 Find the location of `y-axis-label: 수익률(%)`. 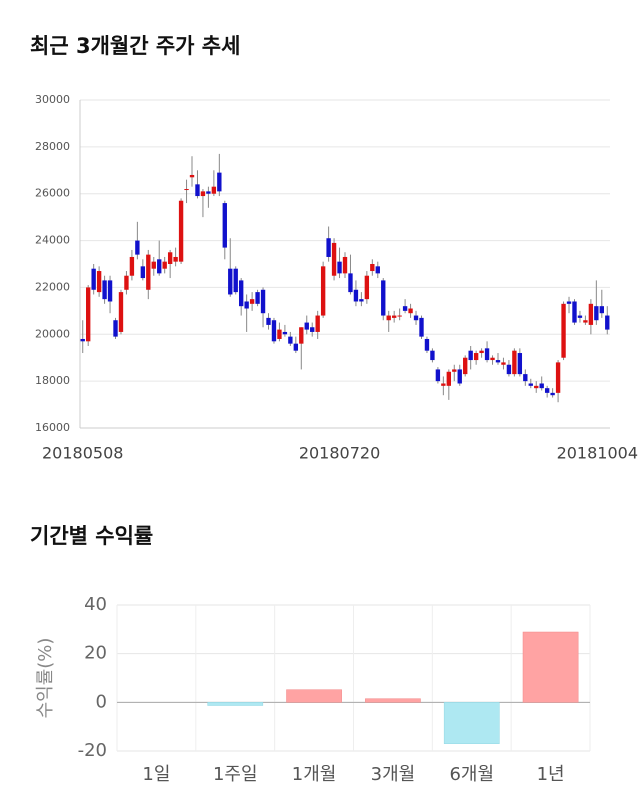

y-axis-label: 수익률(%) is located at coordinates (45, 678).